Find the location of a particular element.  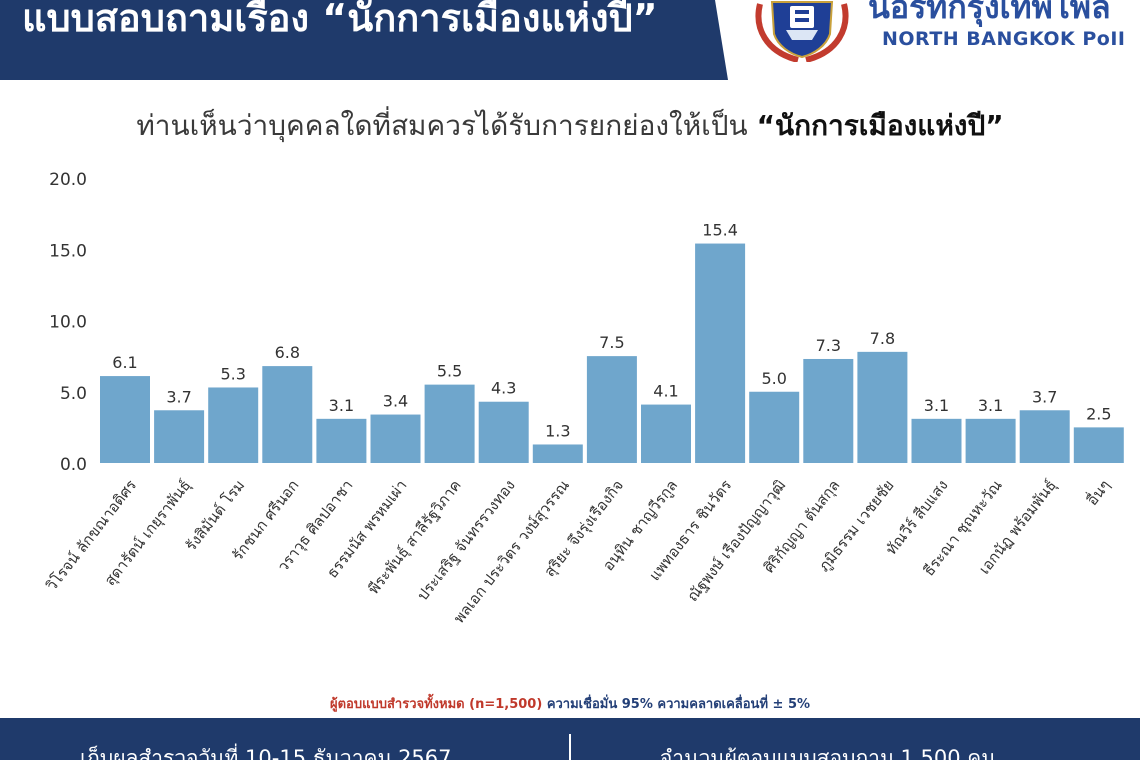

bar-value-label: 6.8 is located at coordinates (287, 352).